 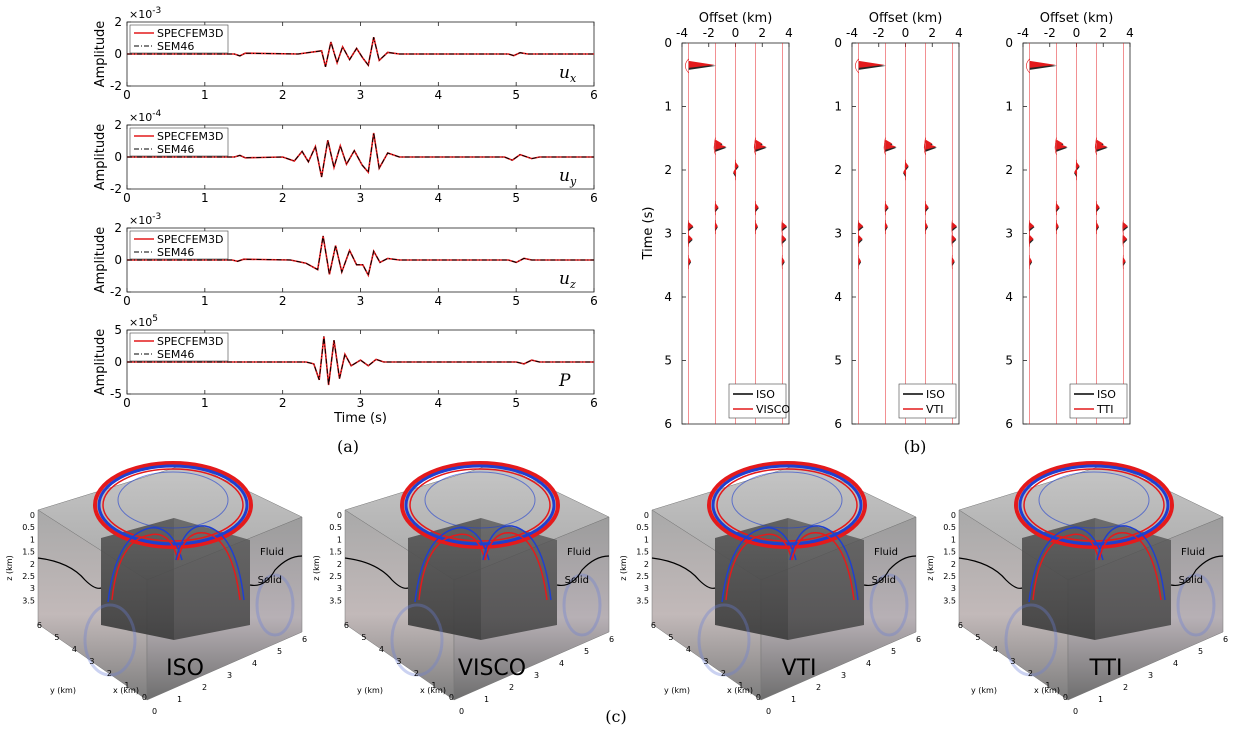 What do you see at coordinates (1150, 675) in the screenshot?
I see `x-tick-label: 3` at bounding box center [1150, 675].